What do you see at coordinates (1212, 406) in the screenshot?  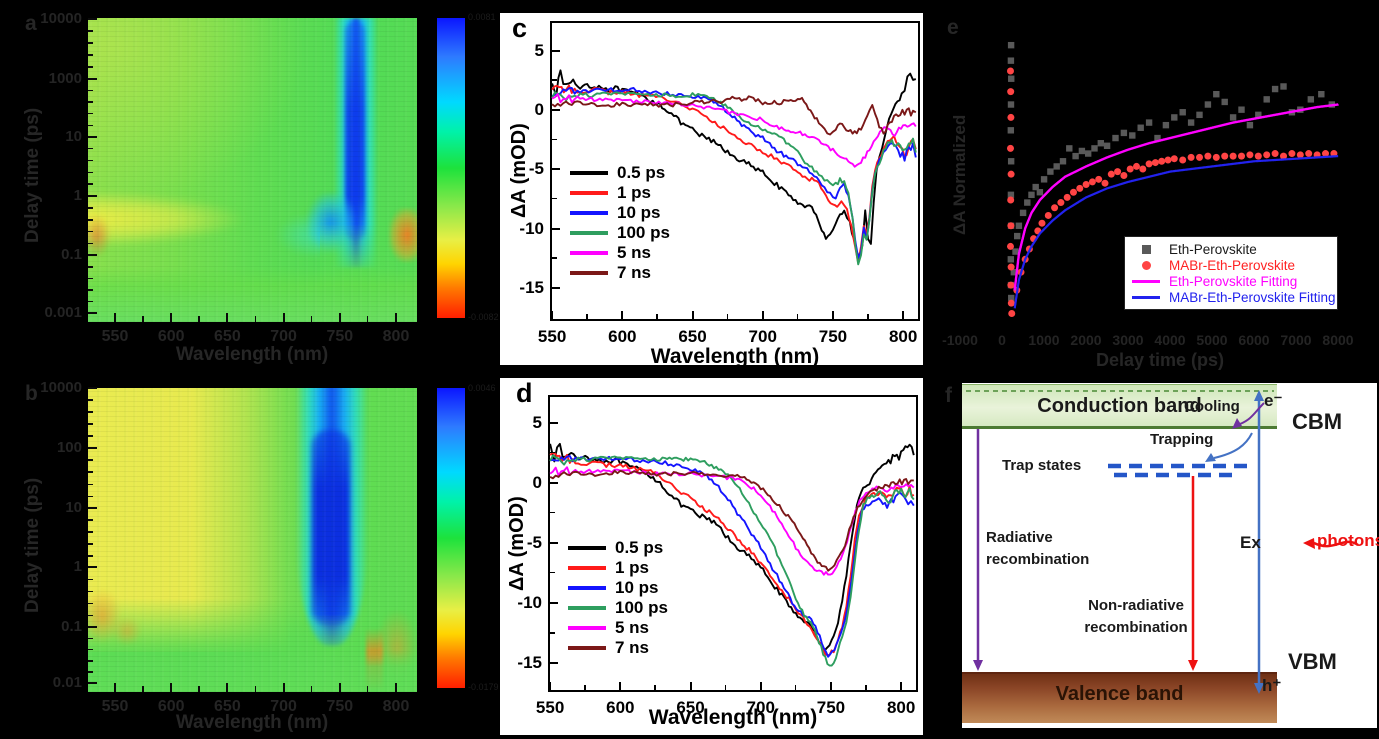 I see `cooling-label: Cooling` at bounding box center [1212, 406].